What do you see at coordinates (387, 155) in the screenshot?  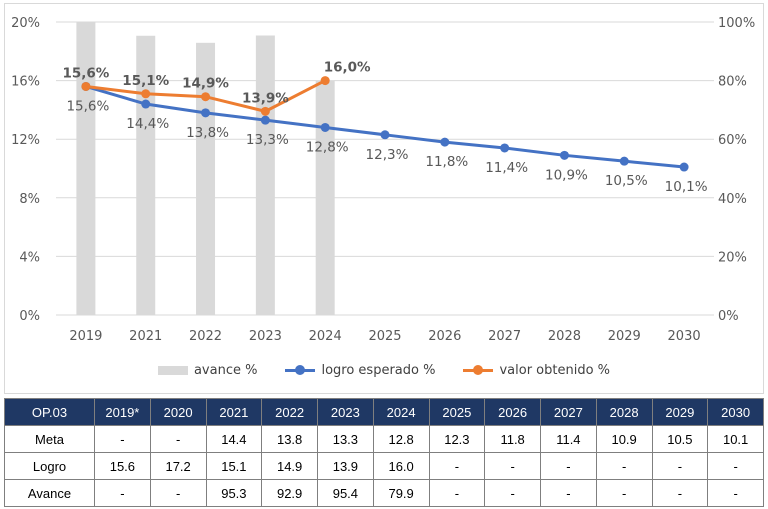 I see `data-label-logro-esperado: 12,3%` at bounding box center [387, 155].